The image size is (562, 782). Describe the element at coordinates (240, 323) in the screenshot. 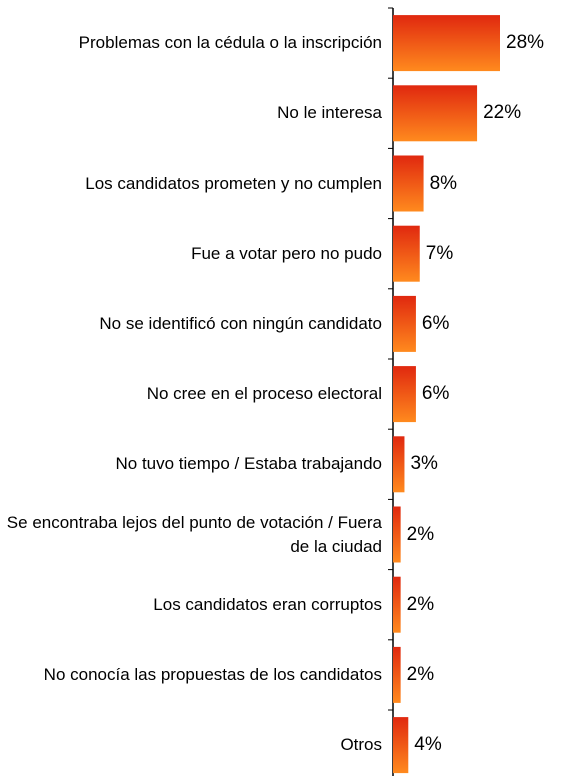

I see `category-text: No se identificó con ningún candidato` at that location.